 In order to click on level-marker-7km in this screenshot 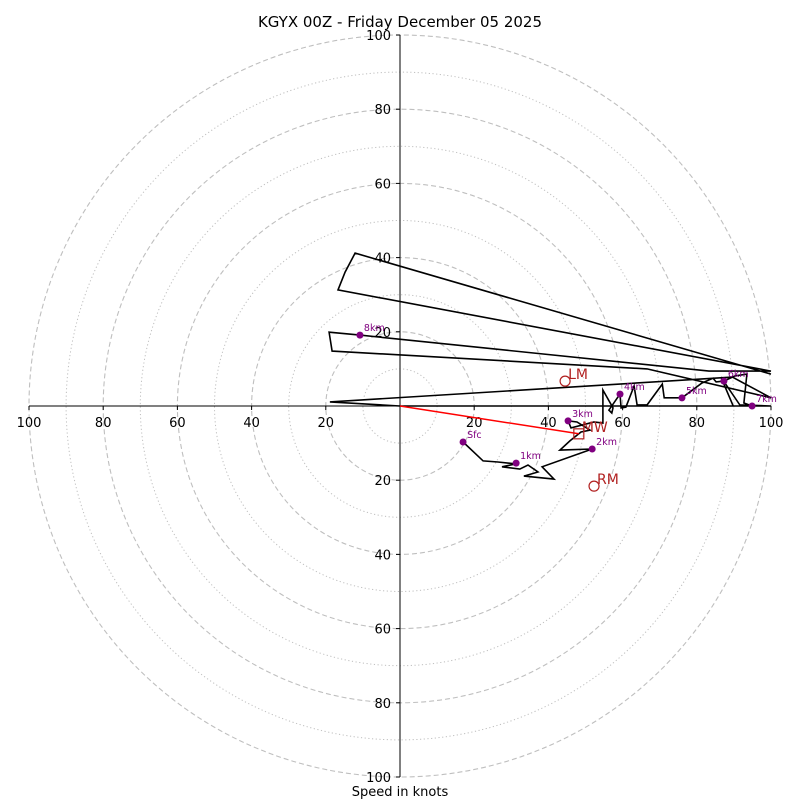, I will do `click(752, 406)`.